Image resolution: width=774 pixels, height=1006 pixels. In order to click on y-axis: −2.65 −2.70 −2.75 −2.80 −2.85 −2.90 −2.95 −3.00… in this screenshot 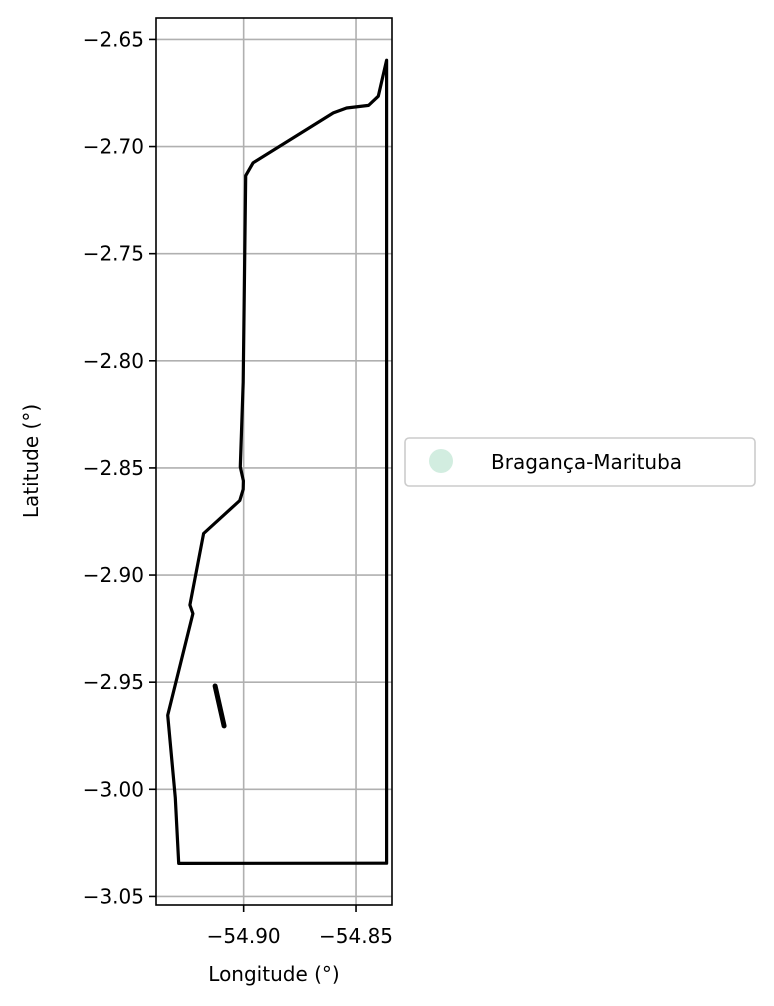, I will do `click(119, 467)`.